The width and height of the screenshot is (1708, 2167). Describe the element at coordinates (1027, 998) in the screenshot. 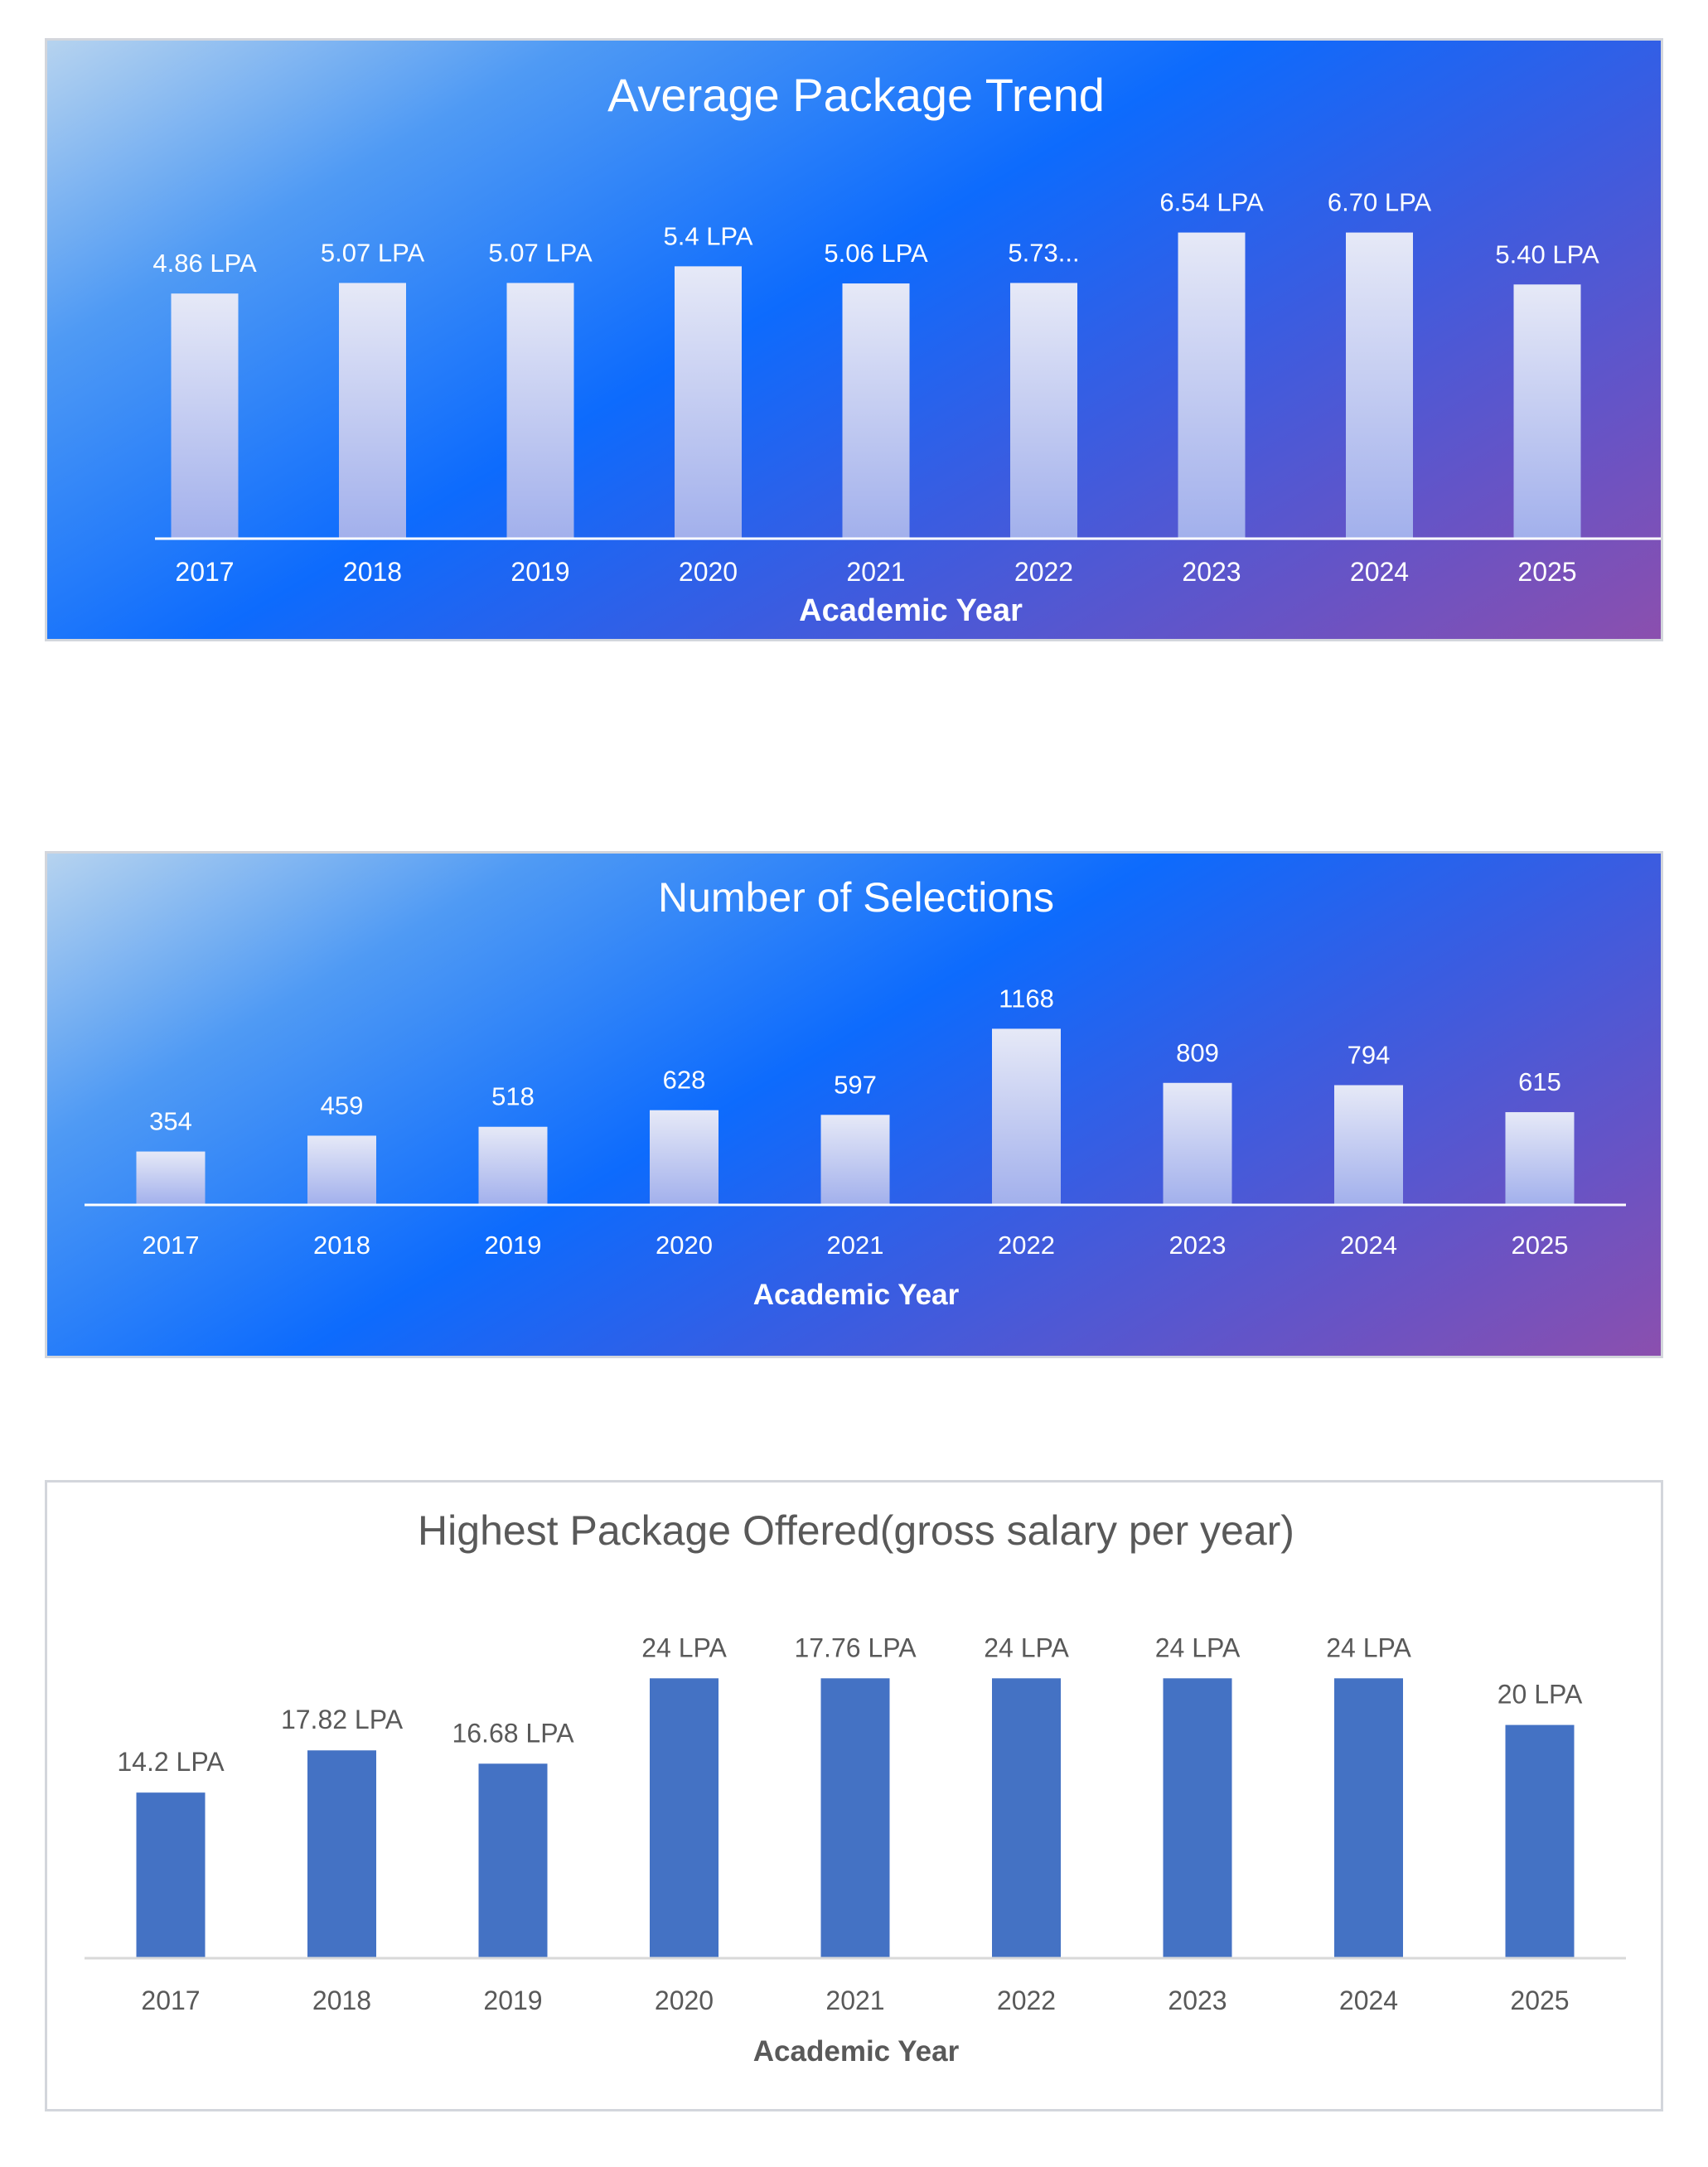

I see `data-label-2022: 1168` at that location.